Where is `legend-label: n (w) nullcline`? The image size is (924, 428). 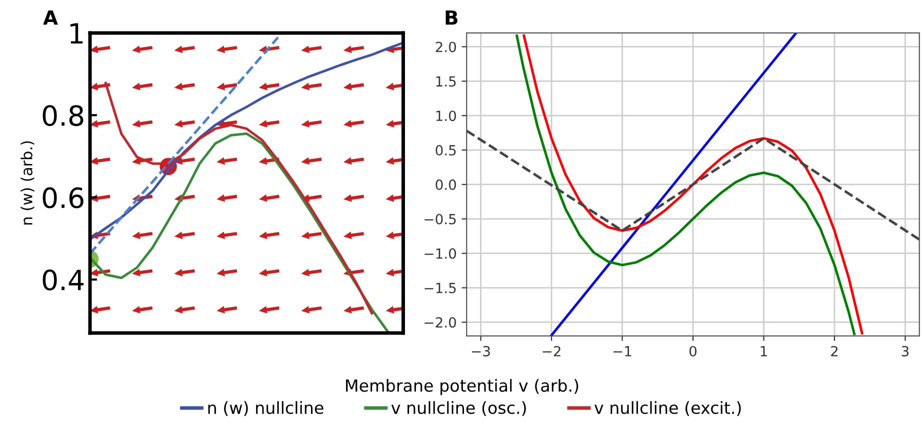
legend-label: n (w) nullcline is located at coordinates (266, 408).